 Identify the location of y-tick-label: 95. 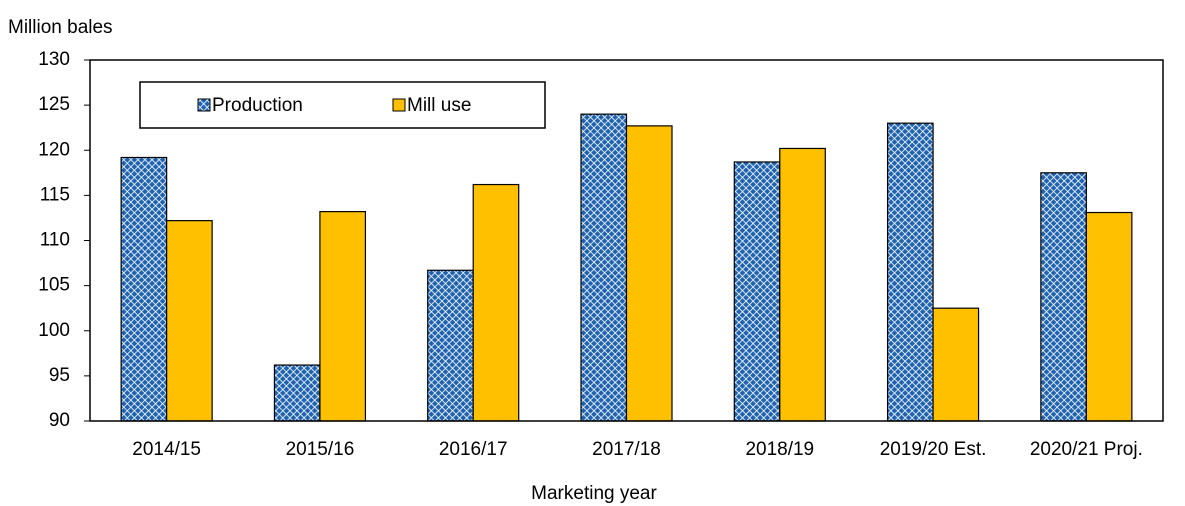
(59, 375).